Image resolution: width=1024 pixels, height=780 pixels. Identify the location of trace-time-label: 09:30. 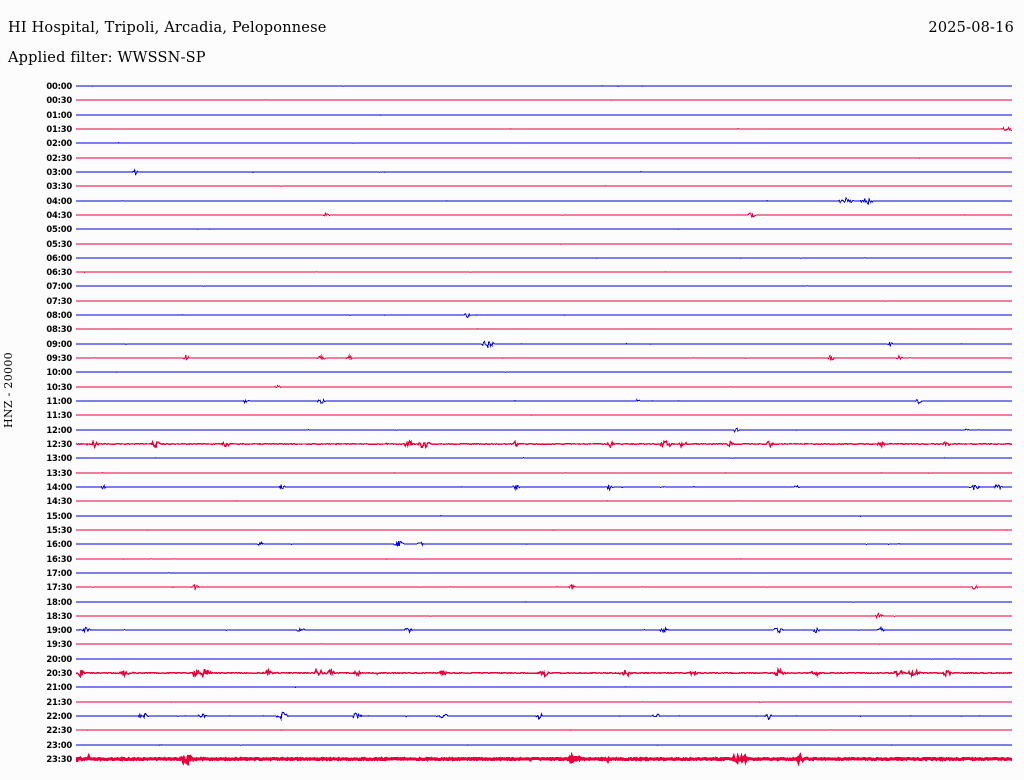
(59, 358).